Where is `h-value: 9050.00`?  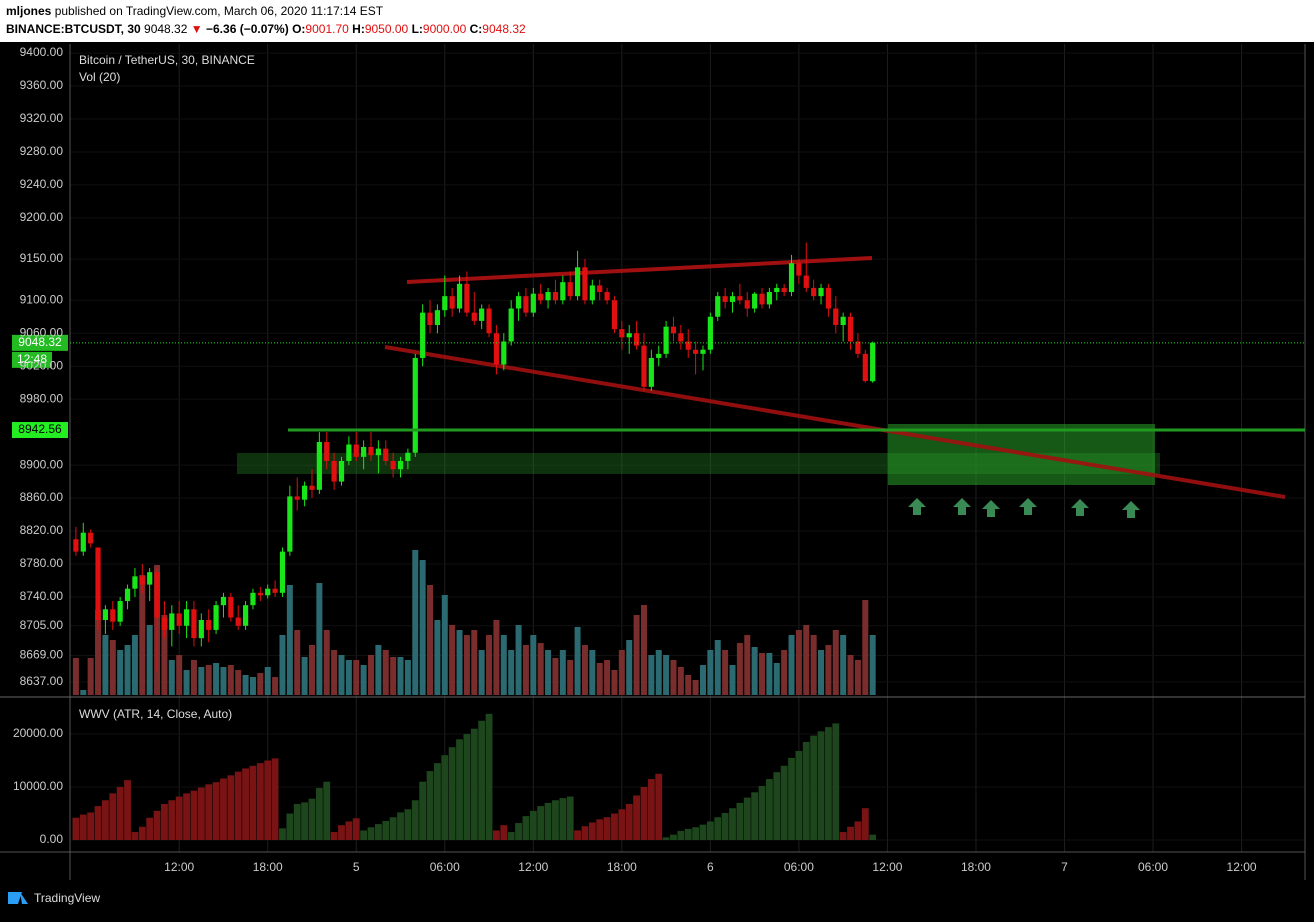 h-value: 9050.00 is located at coordinates (387, 29).